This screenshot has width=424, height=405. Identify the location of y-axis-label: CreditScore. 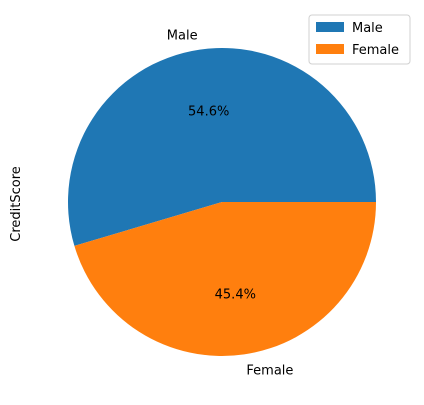
(16, 204).